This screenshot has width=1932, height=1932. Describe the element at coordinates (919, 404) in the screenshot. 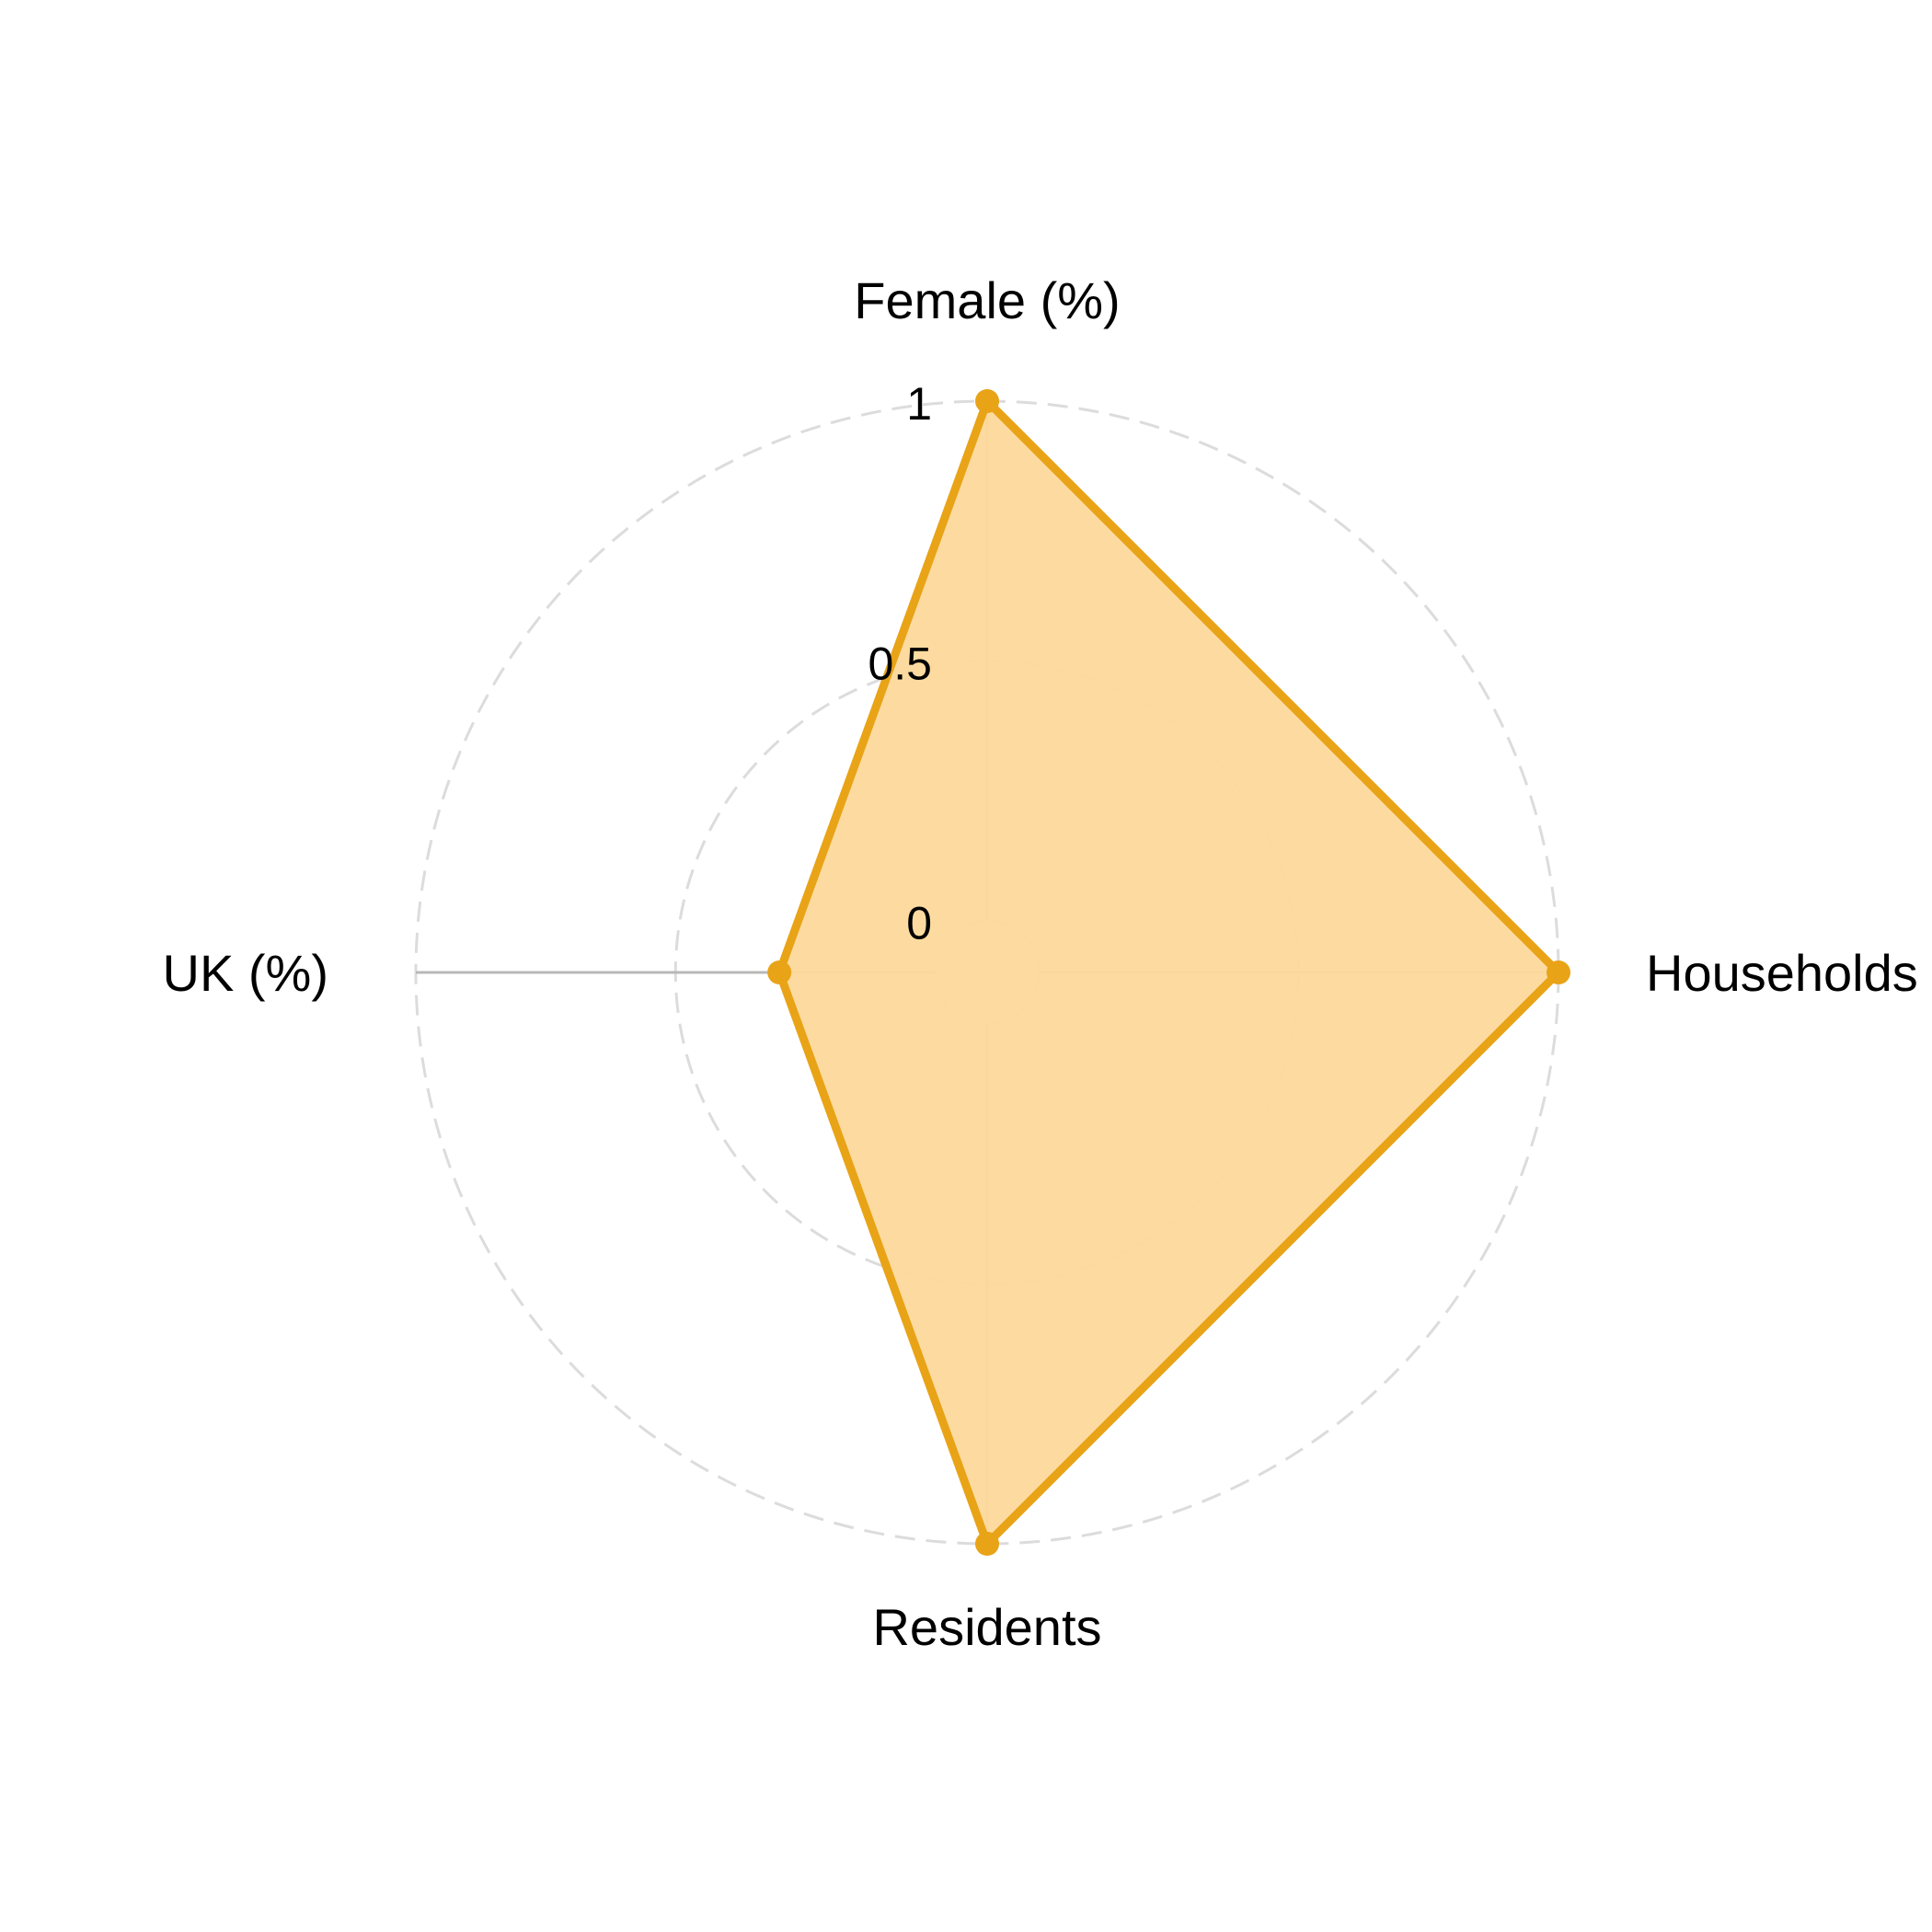

I see `tick-label-2: 1` at that location.